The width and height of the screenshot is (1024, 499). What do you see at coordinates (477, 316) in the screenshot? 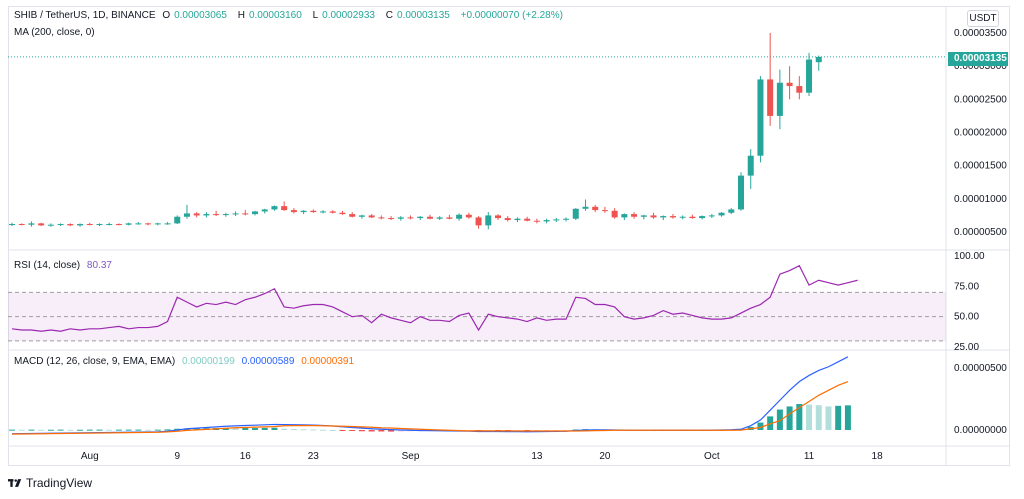
I see `rsi-band` at bounding box center [477, 316].